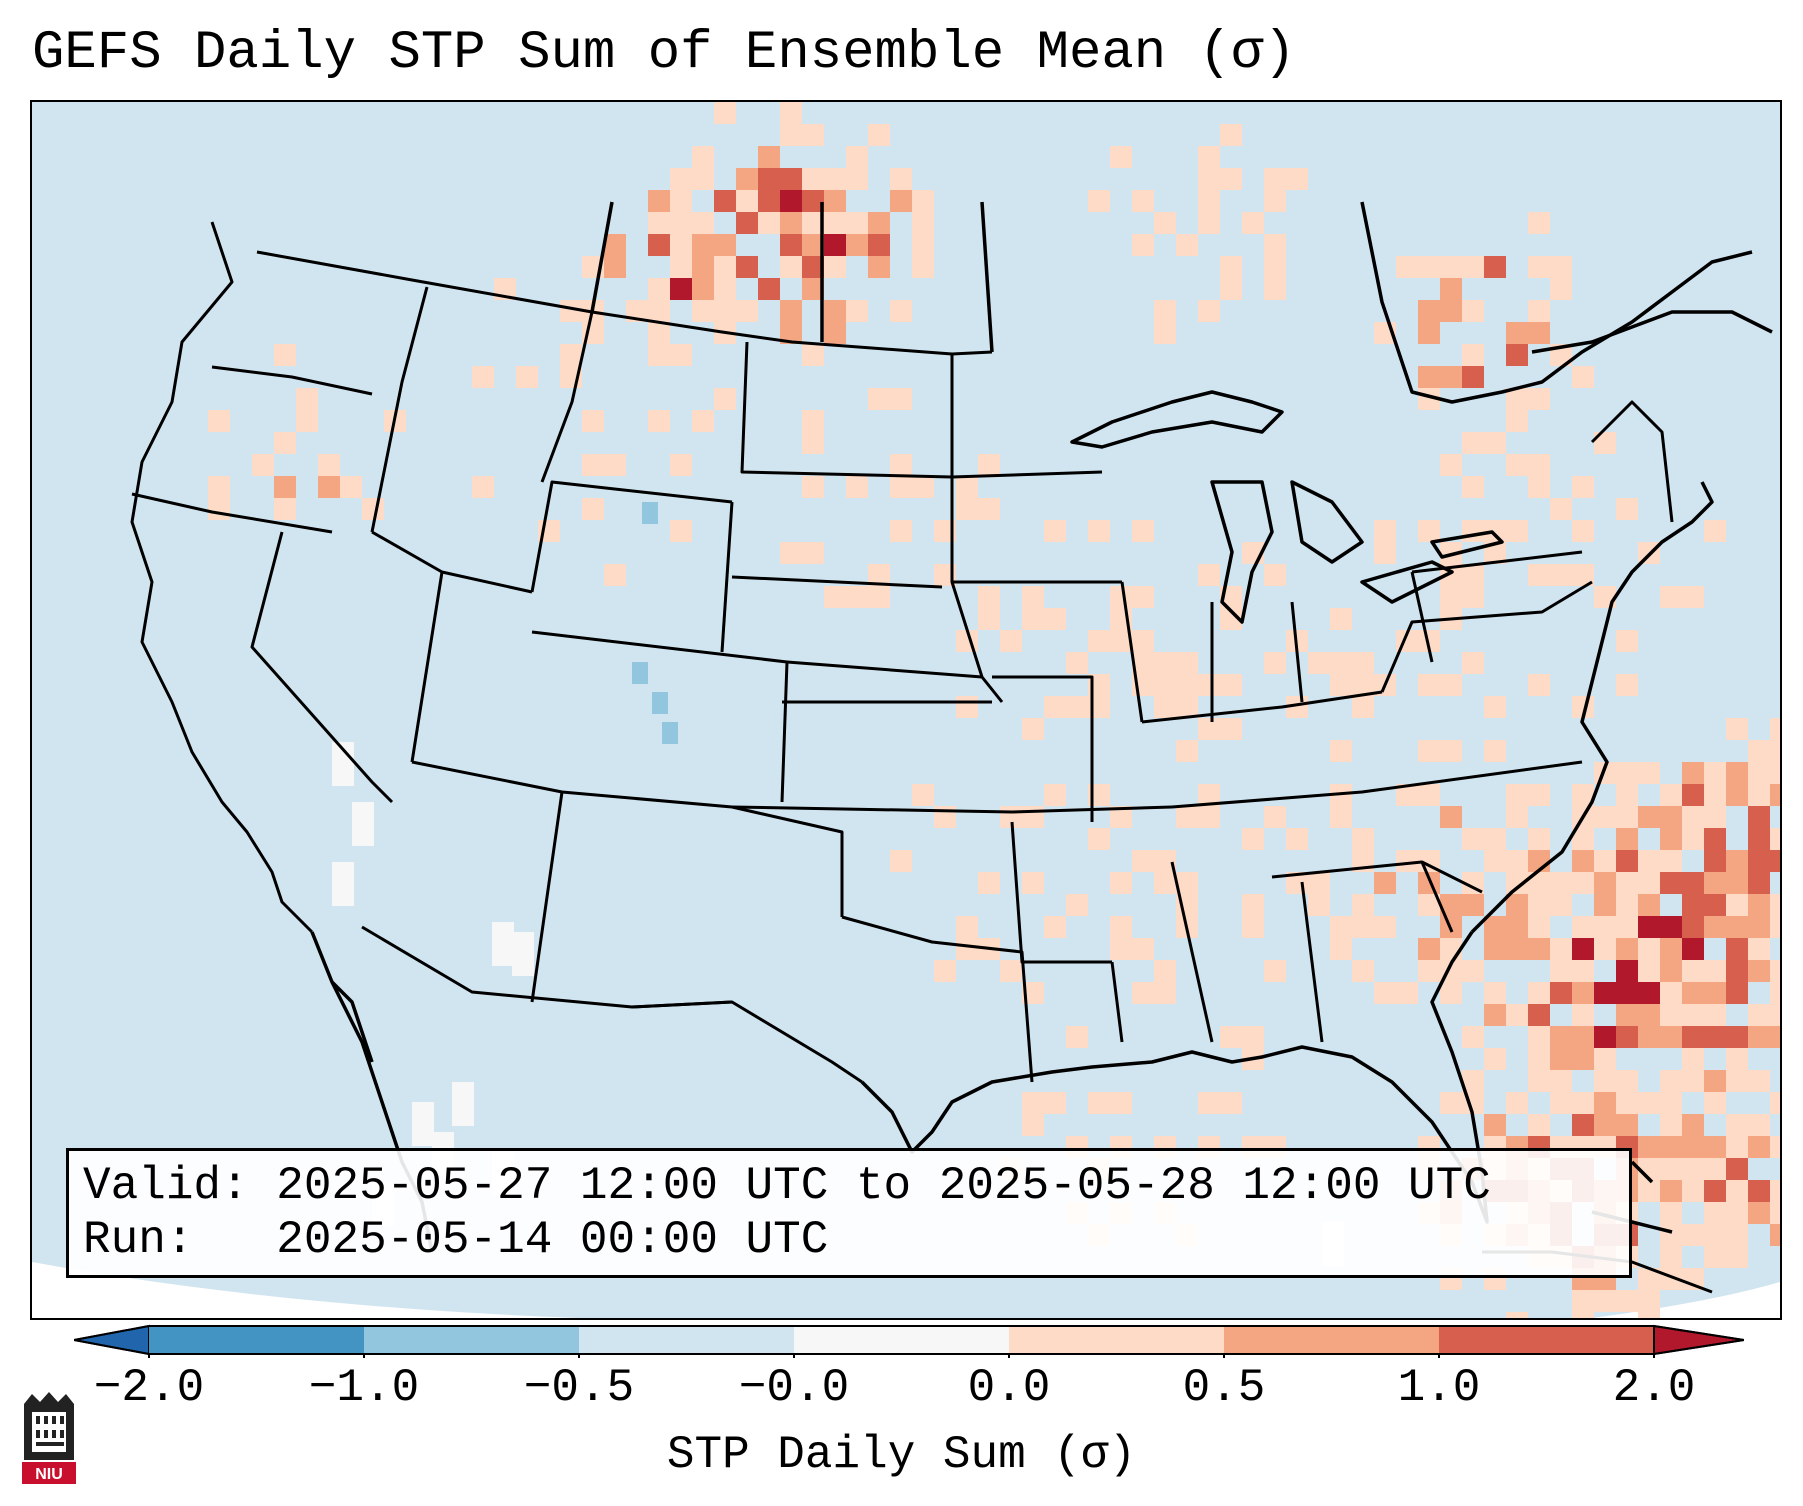  Describe the element at coordinates (1116, 1340) in the screenshot. I see `colorbar-segment` at that location.